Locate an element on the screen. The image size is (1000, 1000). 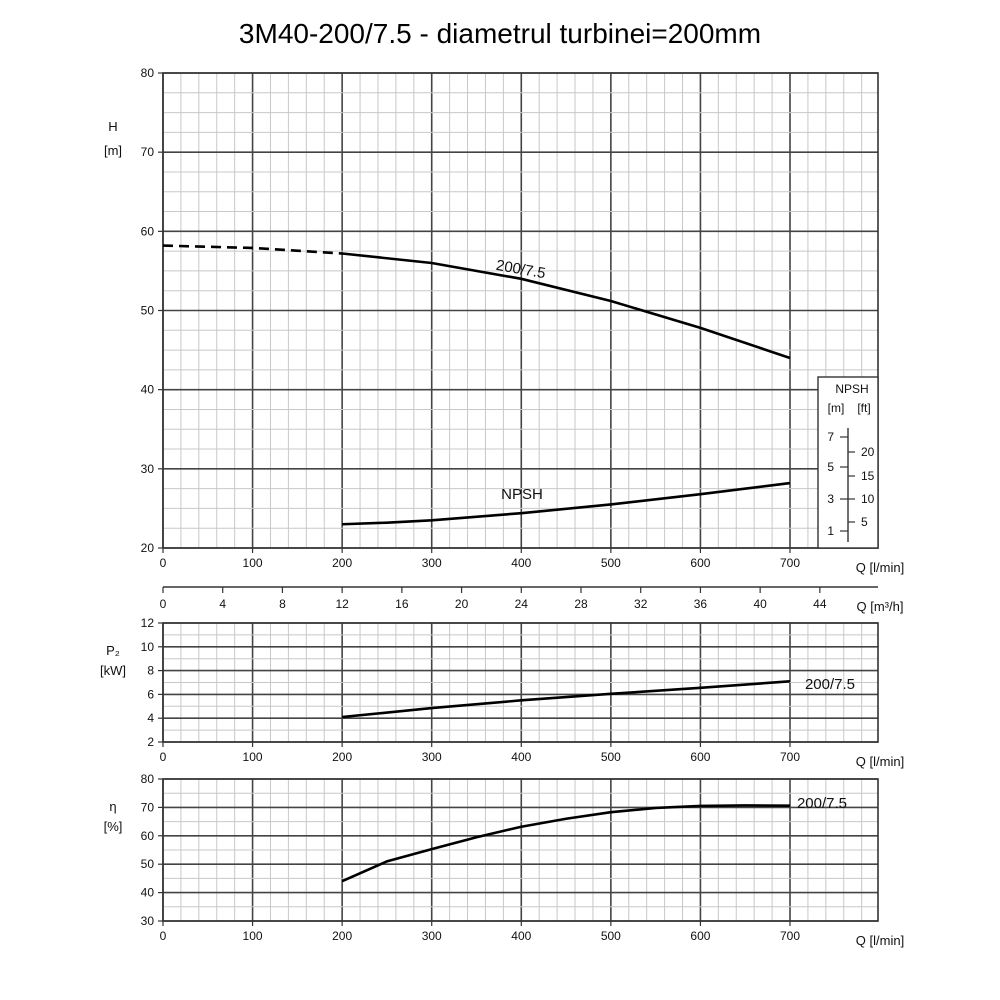
secondary-tick-label: 16 is located at coordinates (402, 604).